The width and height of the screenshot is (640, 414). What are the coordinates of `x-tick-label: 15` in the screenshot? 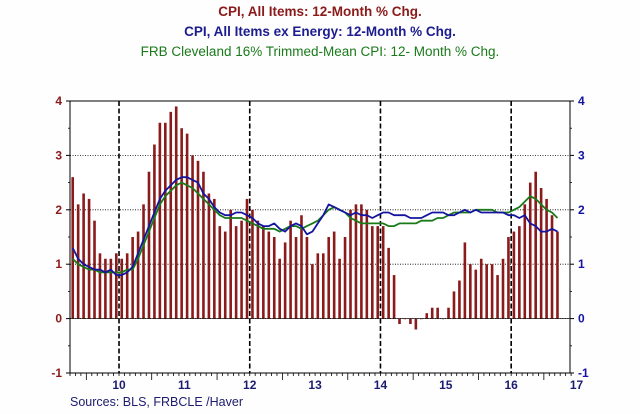 It's located at (446, 385).